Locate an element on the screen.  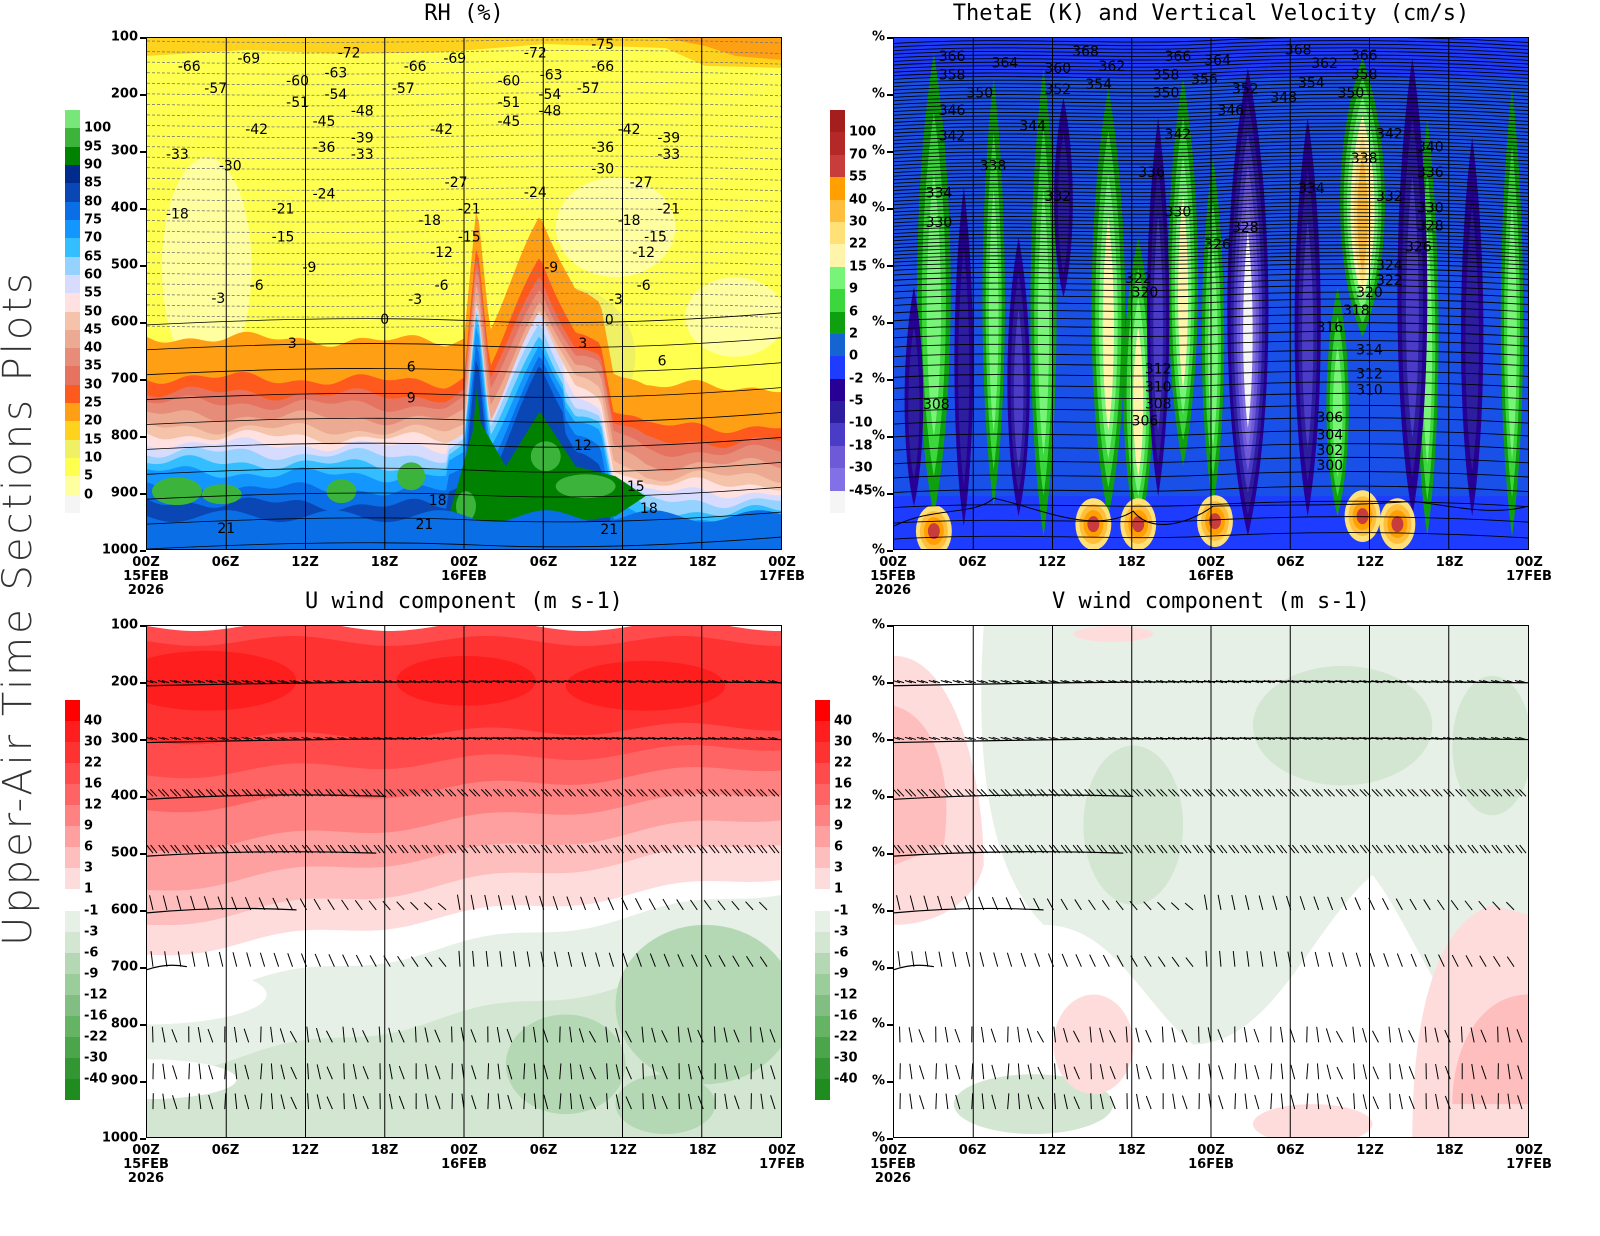
thetae-contour-label: 340 is located at coordinates (1430, 147).